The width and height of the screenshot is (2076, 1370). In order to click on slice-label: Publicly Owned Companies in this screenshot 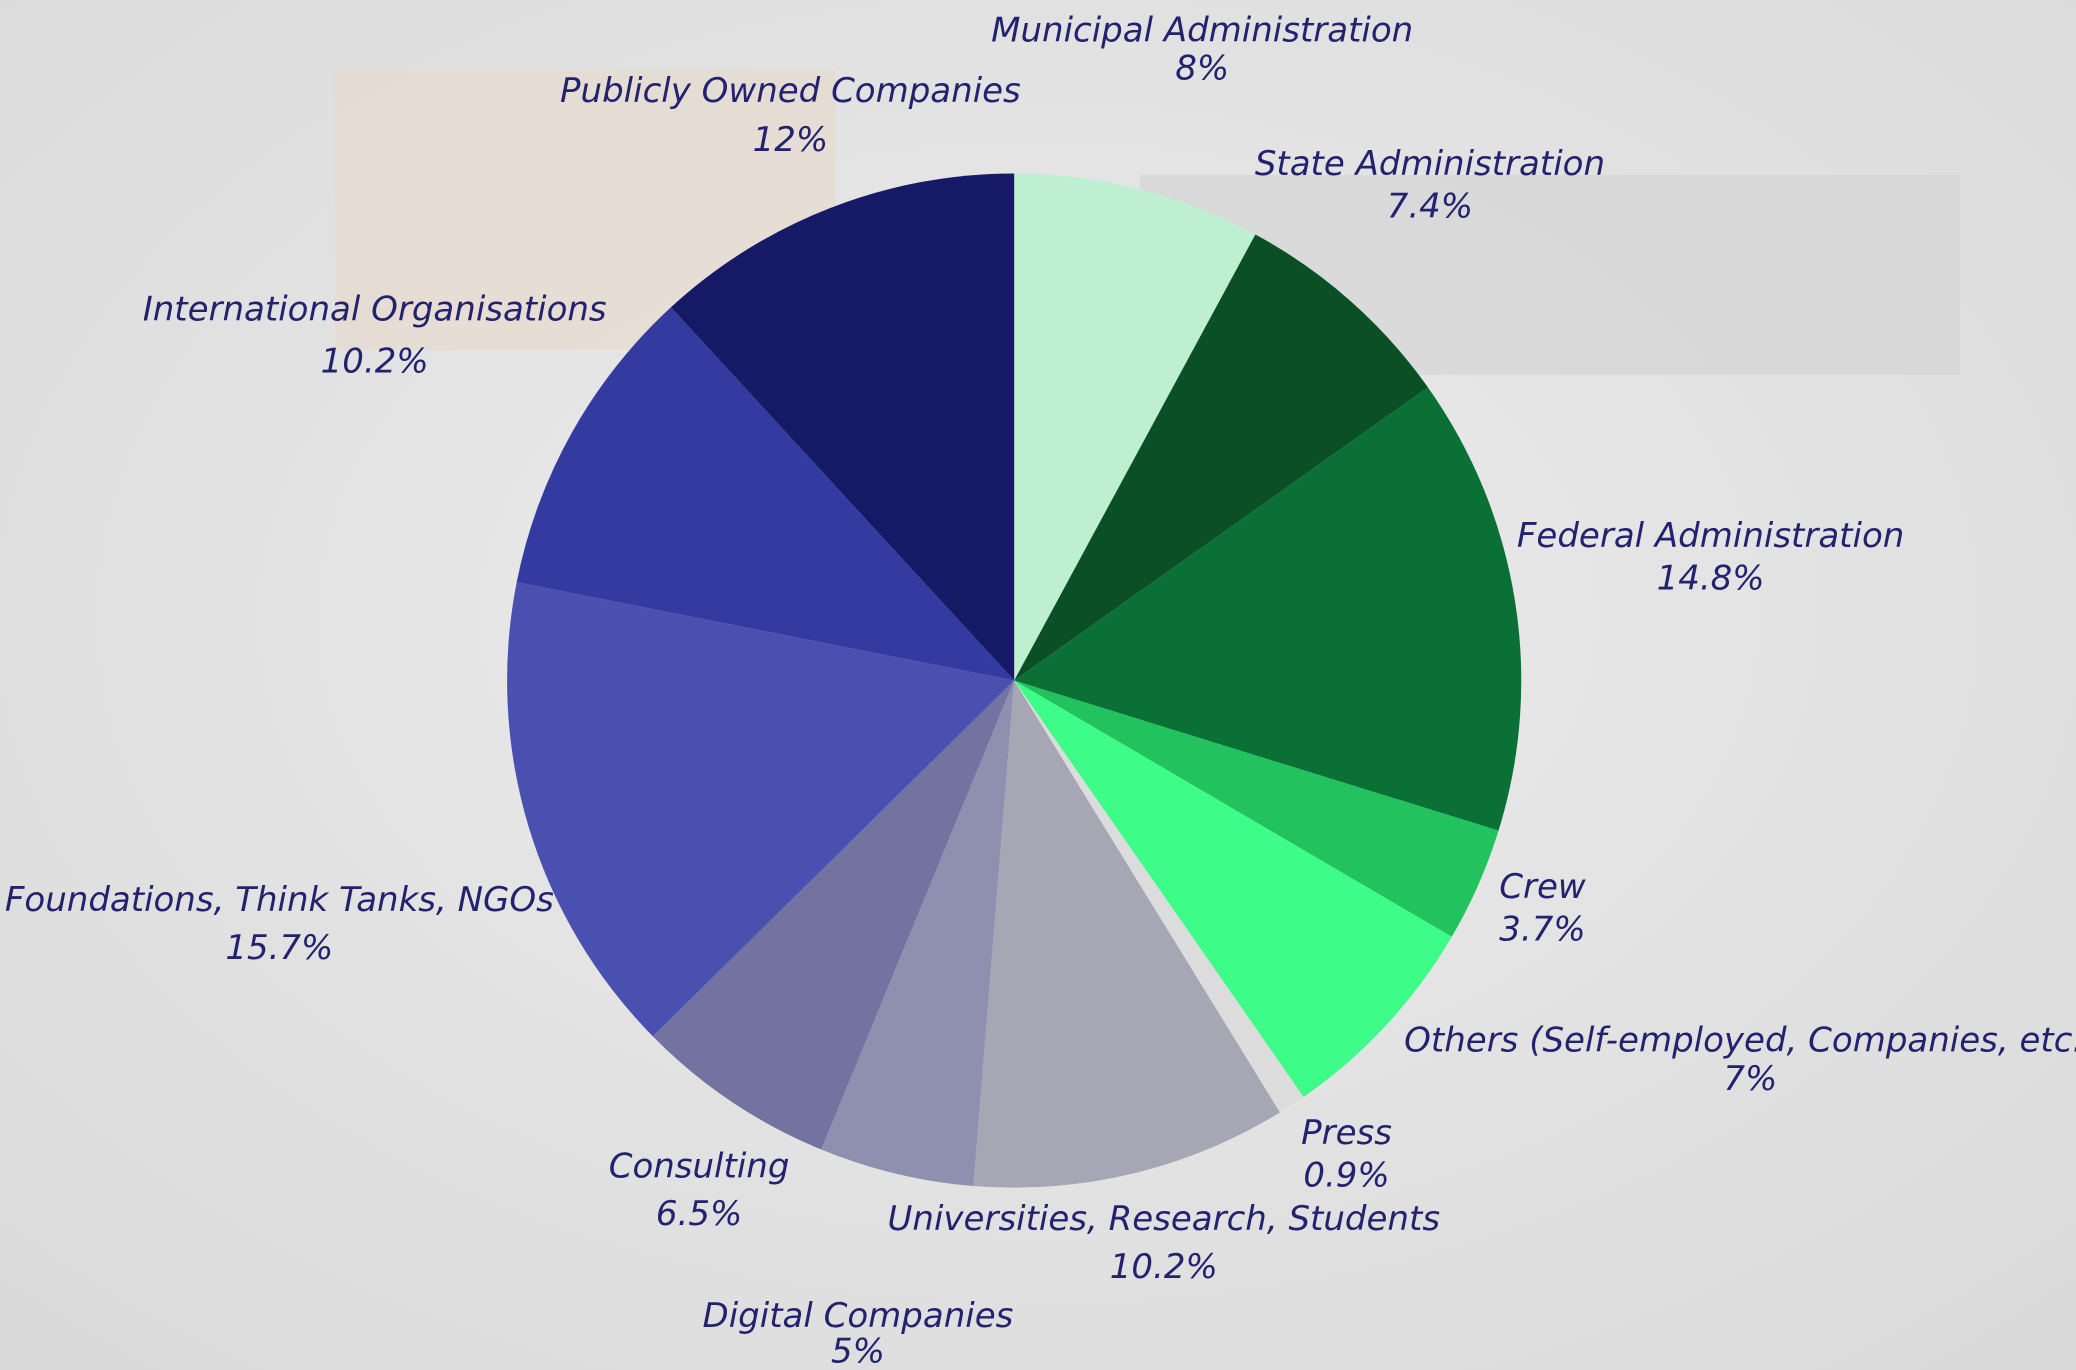, I will do `click(790, 91)`.